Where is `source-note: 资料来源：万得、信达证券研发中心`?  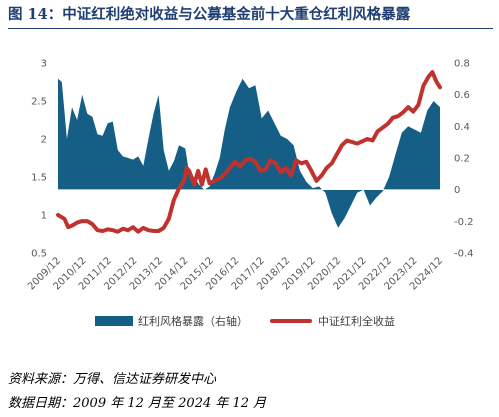
source-note: 资料来源：万得、信达证券研发中心 is located at coordinates (112, 379).